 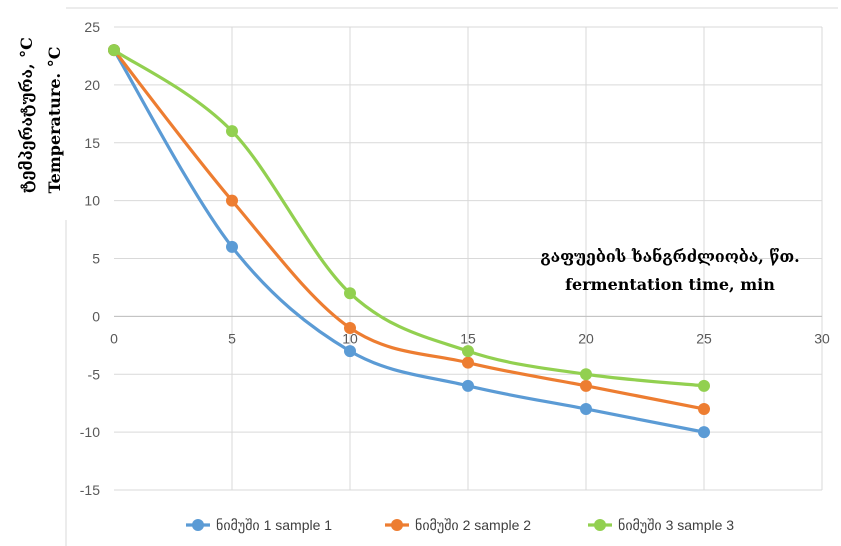 I want to click on y-tick-label: 20, so click(x=92, y=85).